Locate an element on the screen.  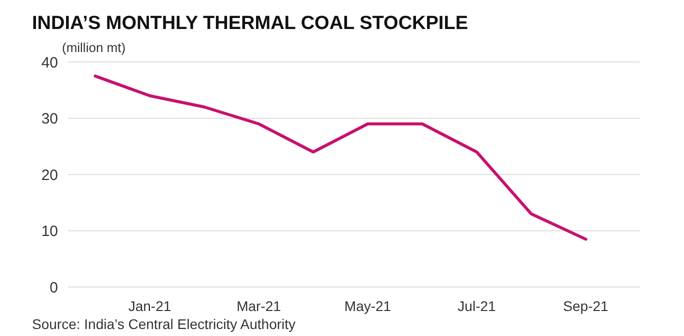
y-tick-label: 40 is located at coordinates (49, 63).